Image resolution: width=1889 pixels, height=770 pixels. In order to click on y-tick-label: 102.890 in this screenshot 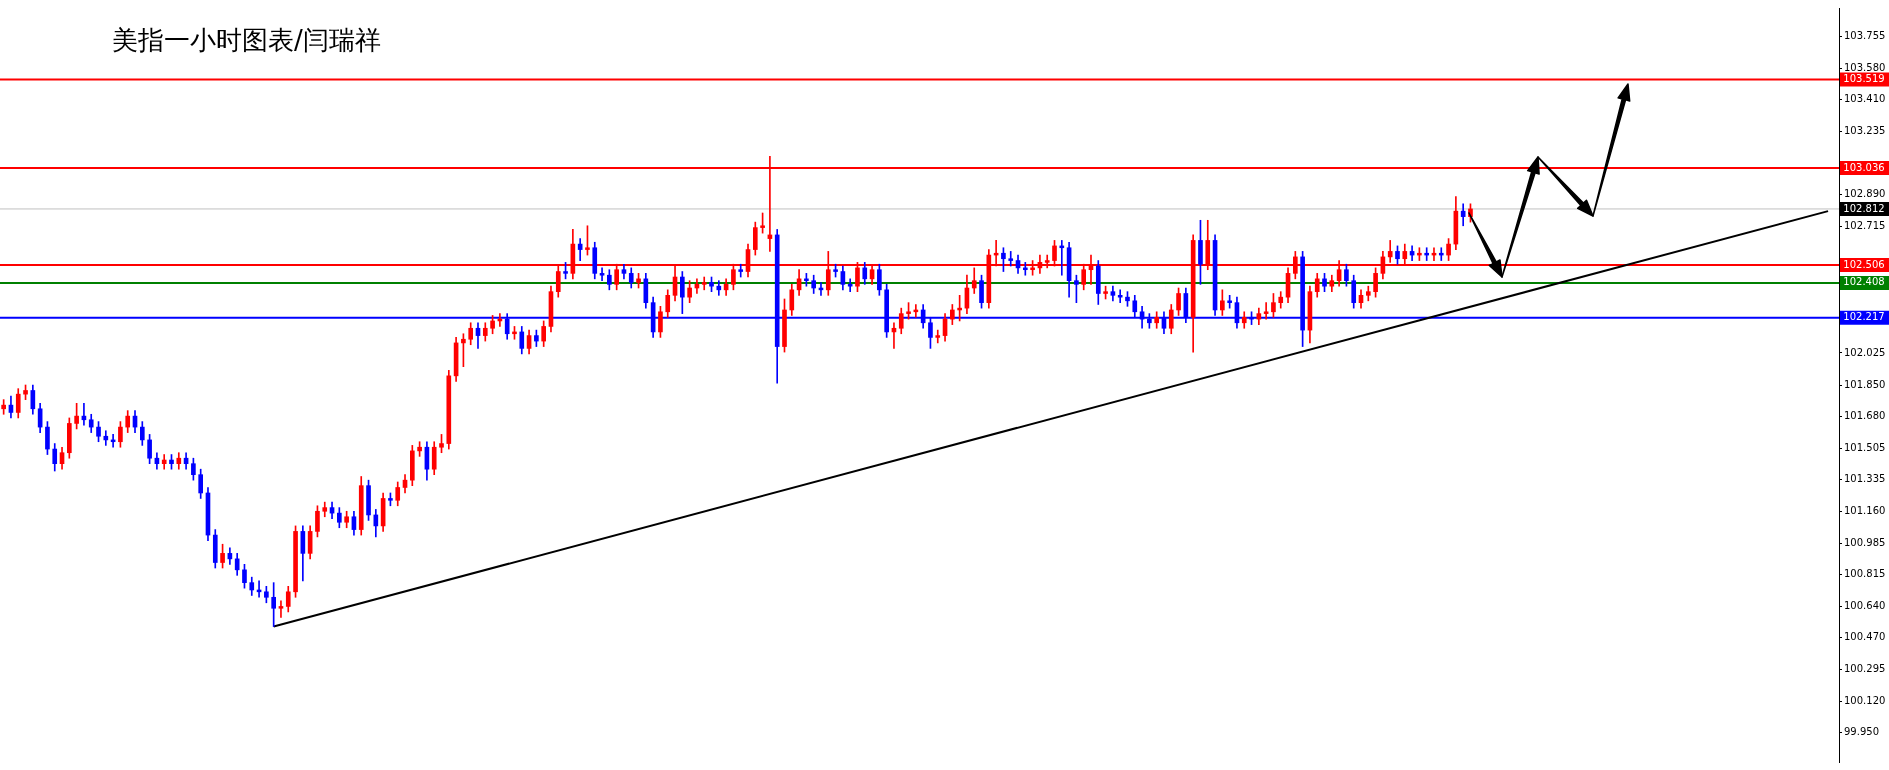, I will do `click(1865, 194)`.